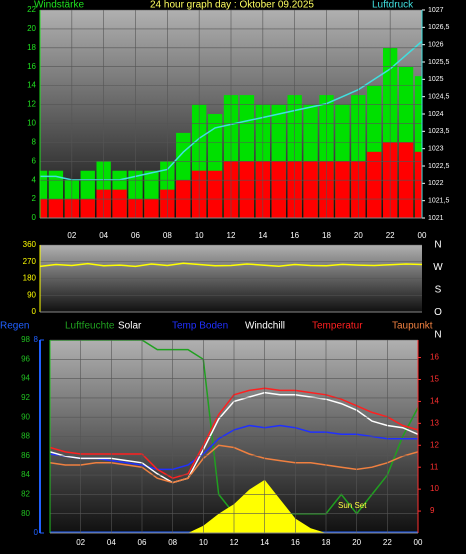 This screenshot has height=554, width=466. I want to click on legend-entry: Temperatur, so click(337, 326).